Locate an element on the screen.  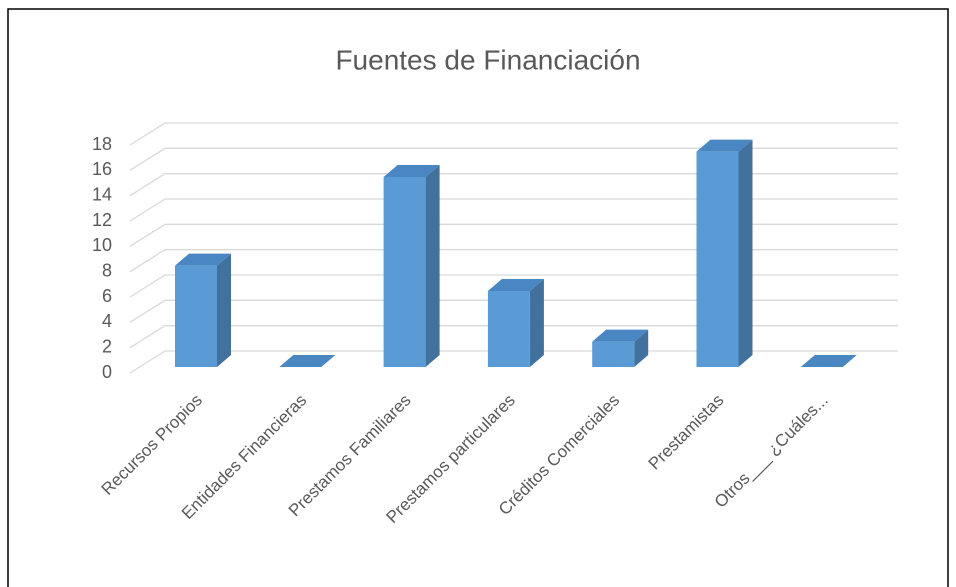
y-tick-label: 6 is located at coordinates (107, 296).